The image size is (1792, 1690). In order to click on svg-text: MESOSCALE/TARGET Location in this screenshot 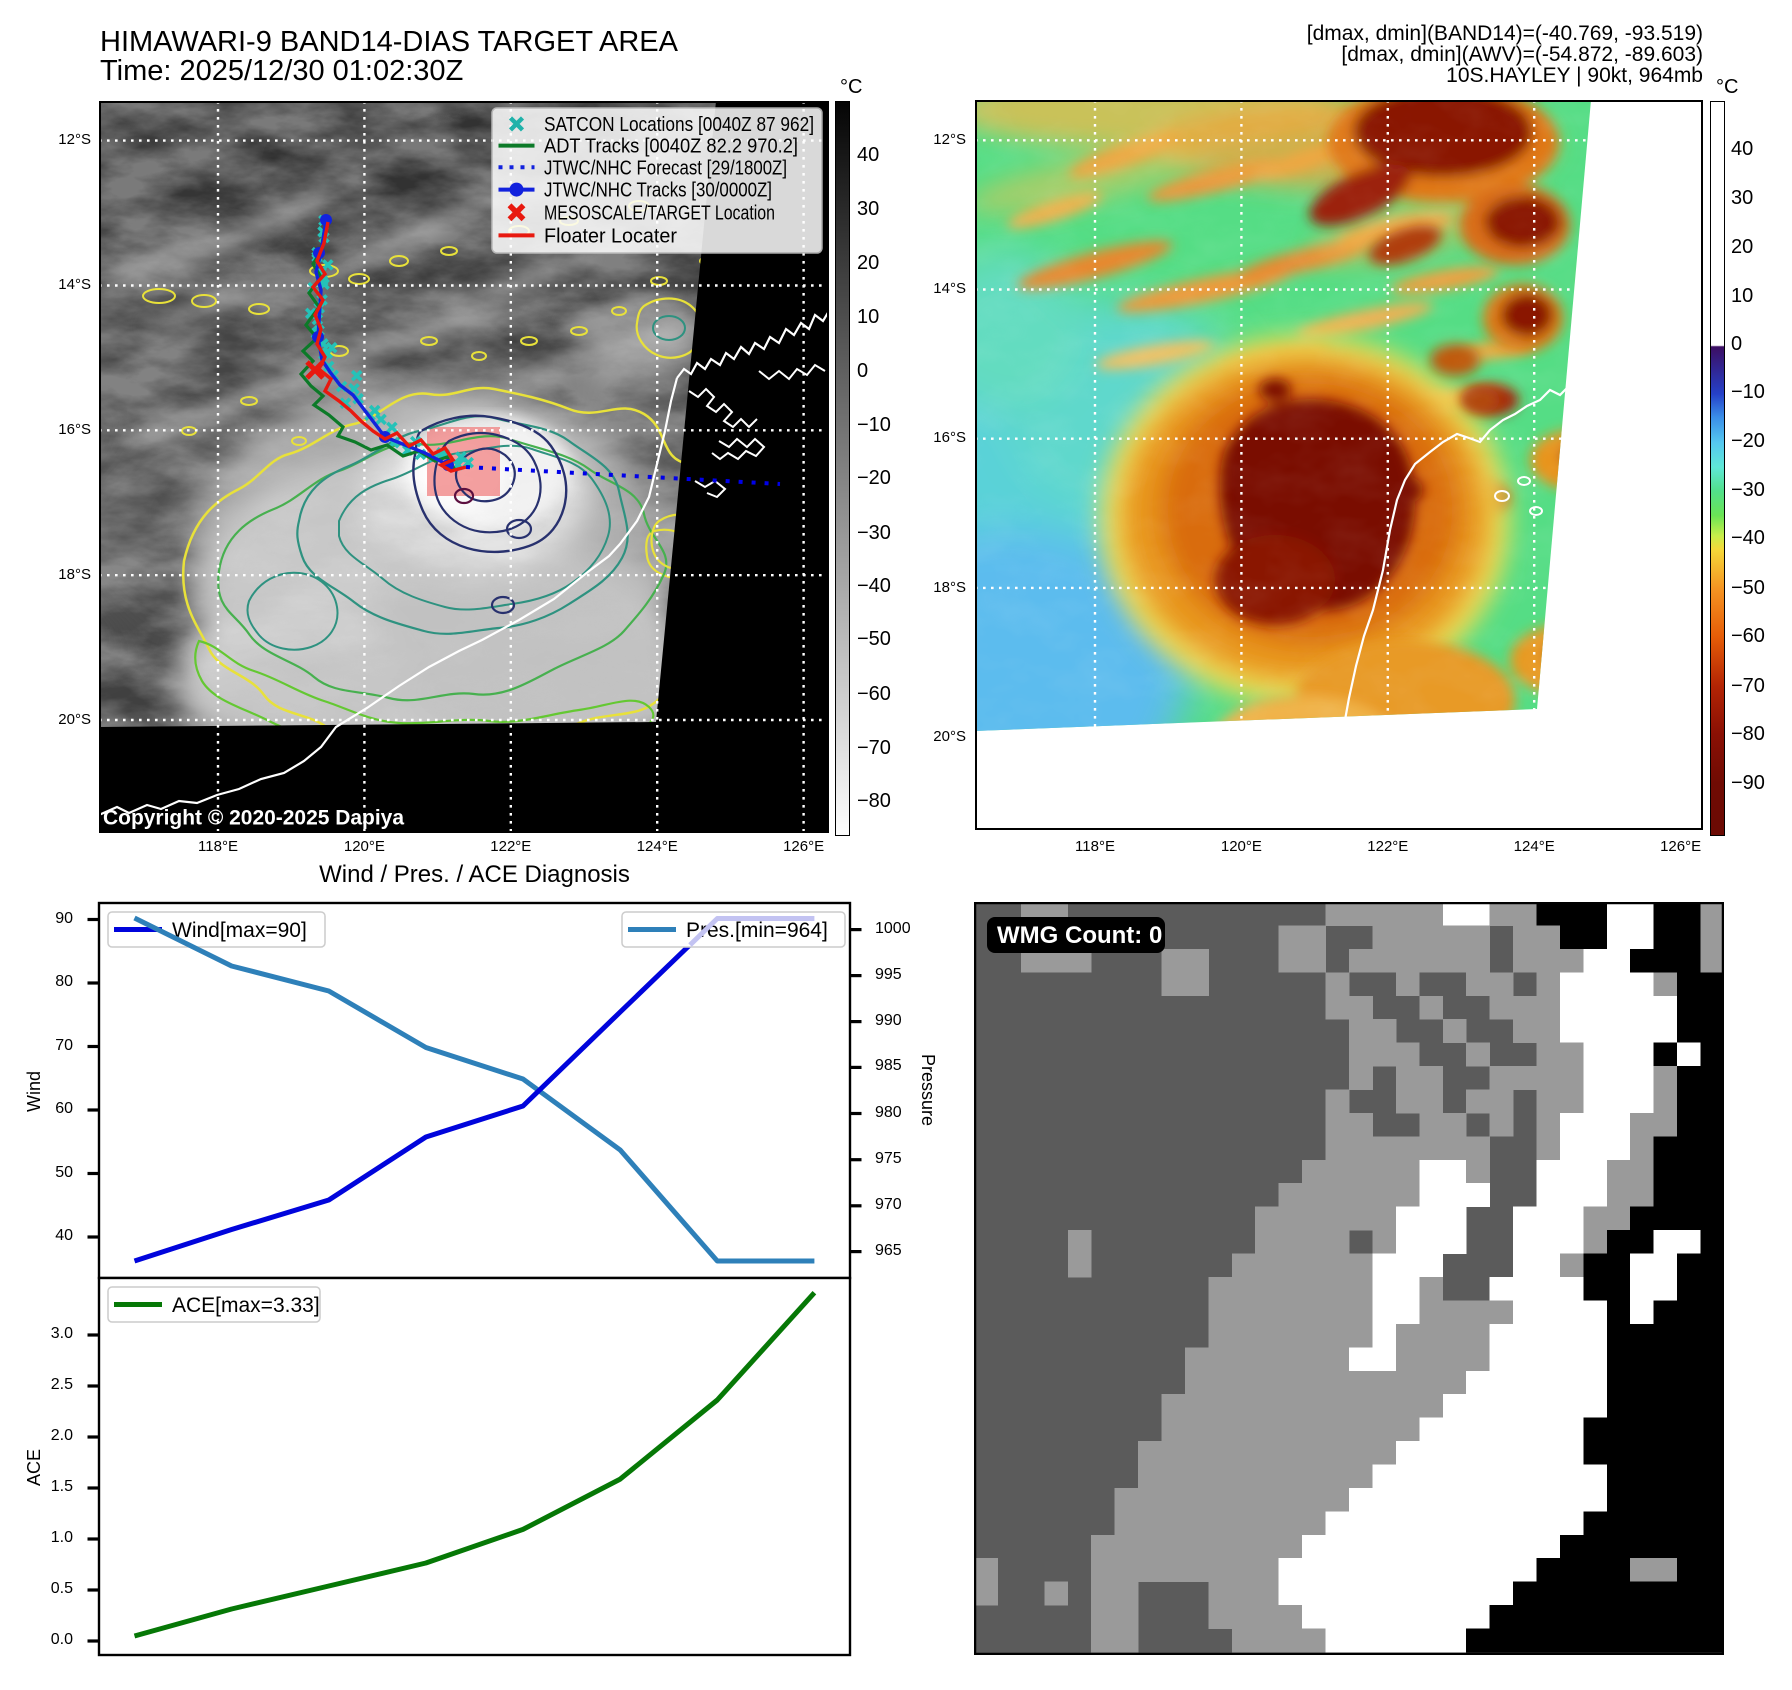, I will do `click(659, 212)`.